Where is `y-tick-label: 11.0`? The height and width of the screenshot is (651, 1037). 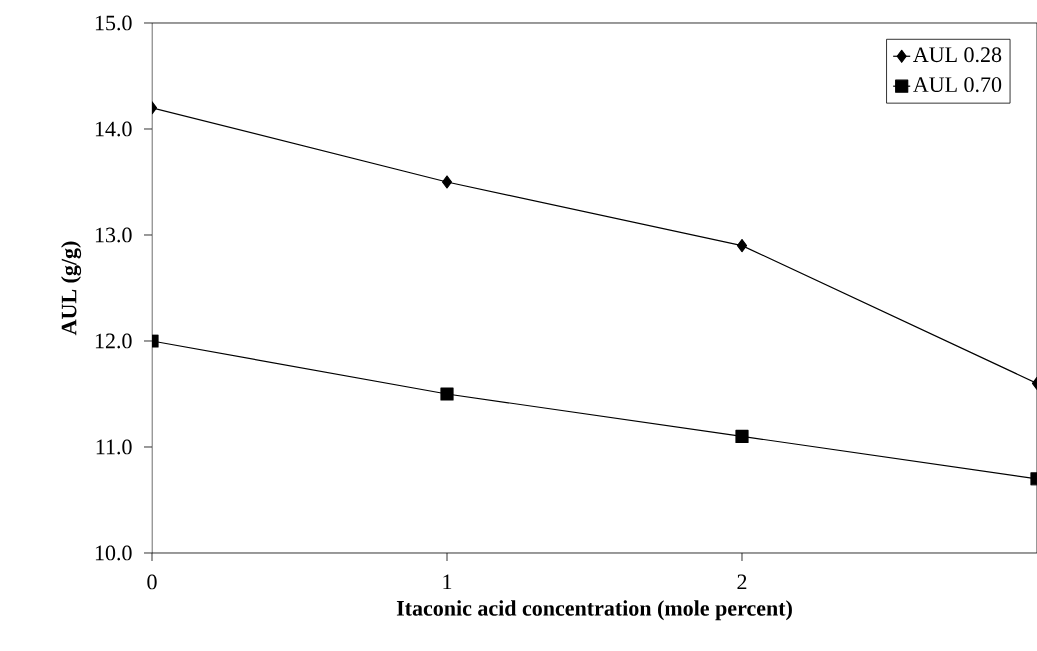 y-tick-label: 11.0 is located at coordinates (114, 447).